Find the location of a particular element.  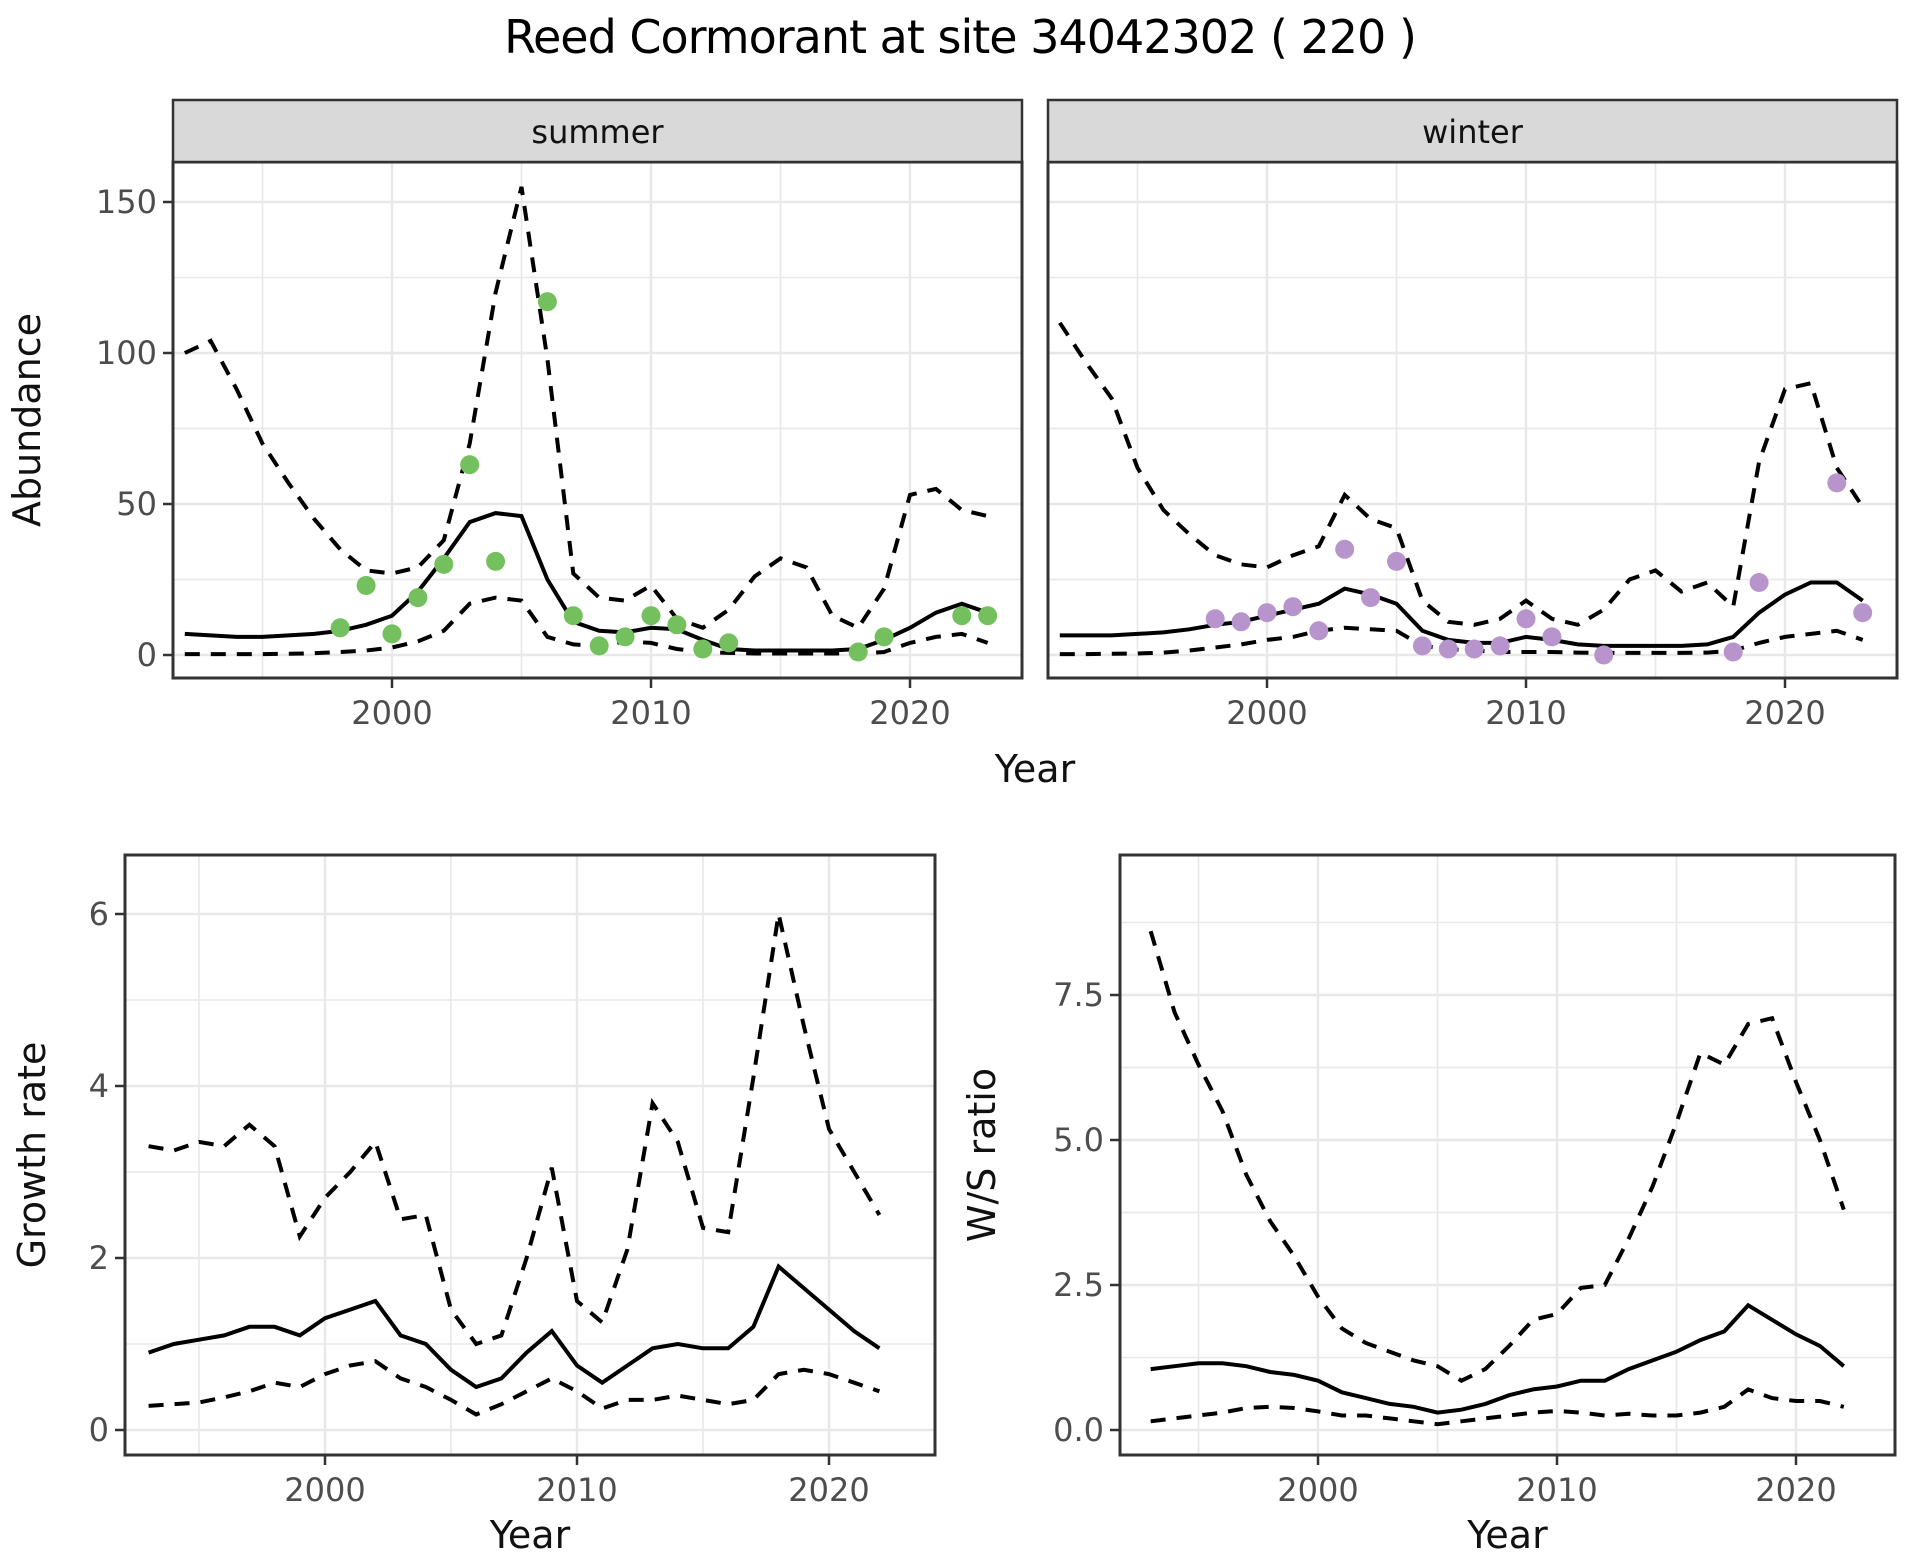

y-tick-label: 4 is located at coordinates (99, 1086).